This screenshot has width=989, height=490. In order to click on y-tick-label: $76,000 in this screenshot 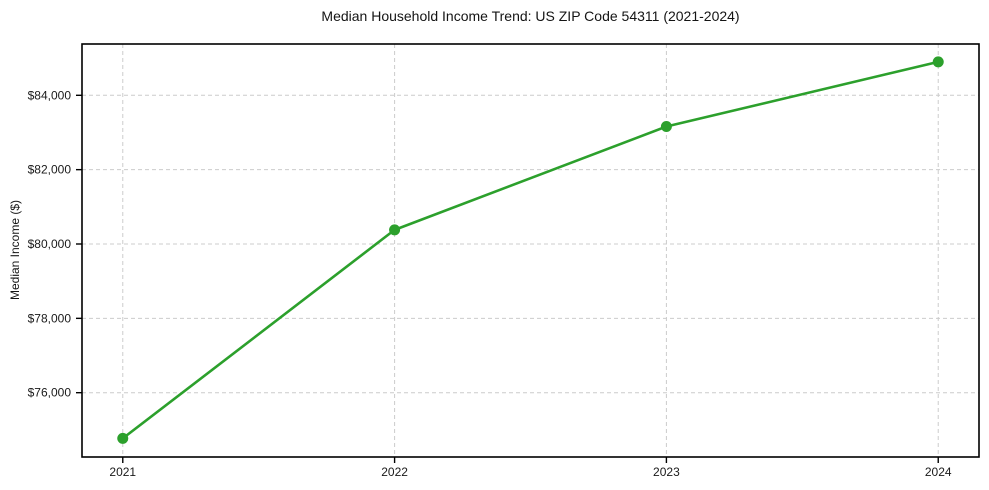, I will do `click(50, 393)`.